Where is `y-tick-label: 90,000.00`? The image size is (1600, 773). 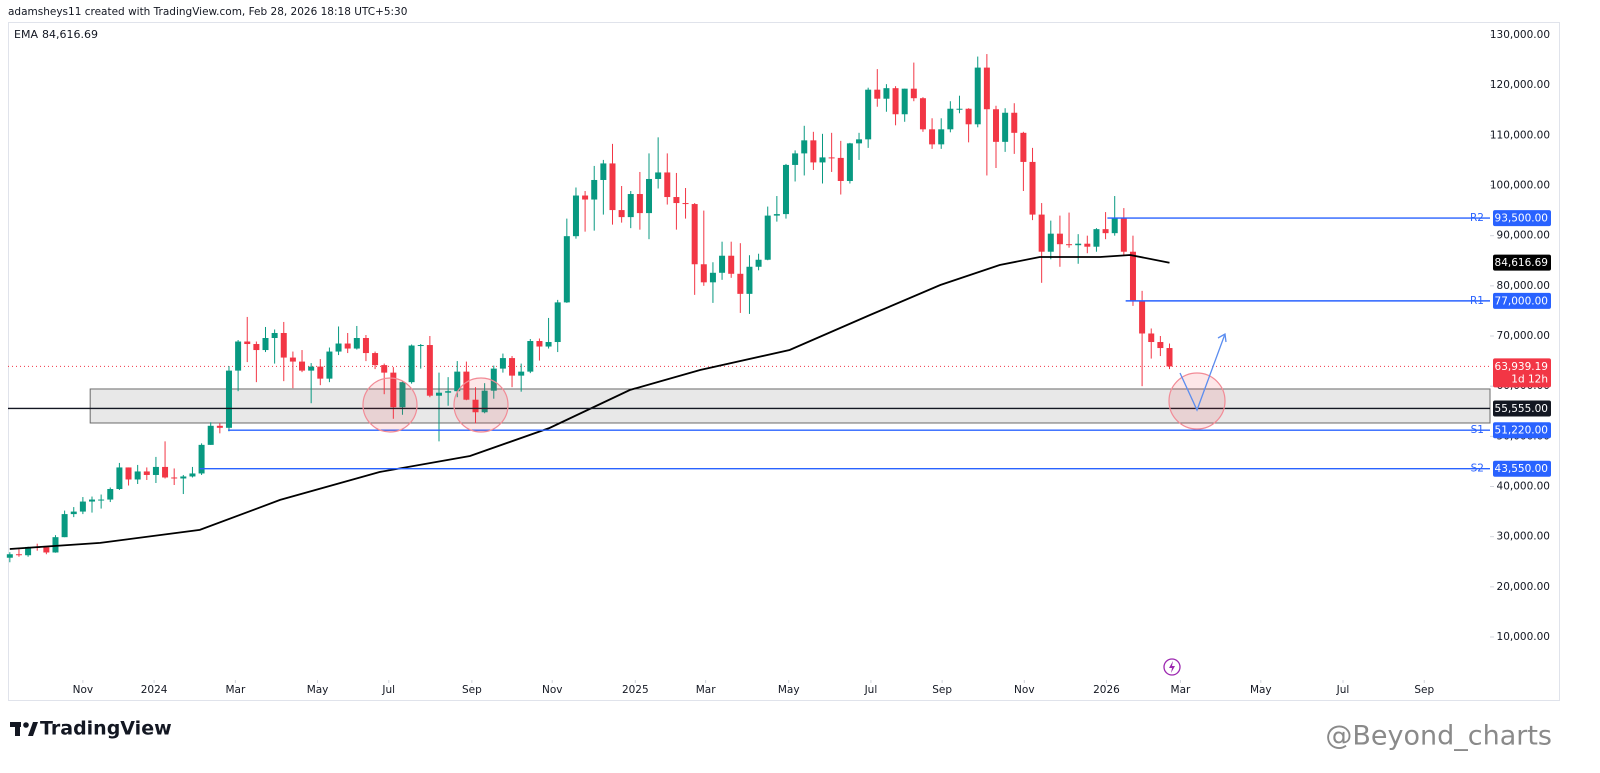
y-tick-label: 90,000.00 is located at coordinates (1523, 236).